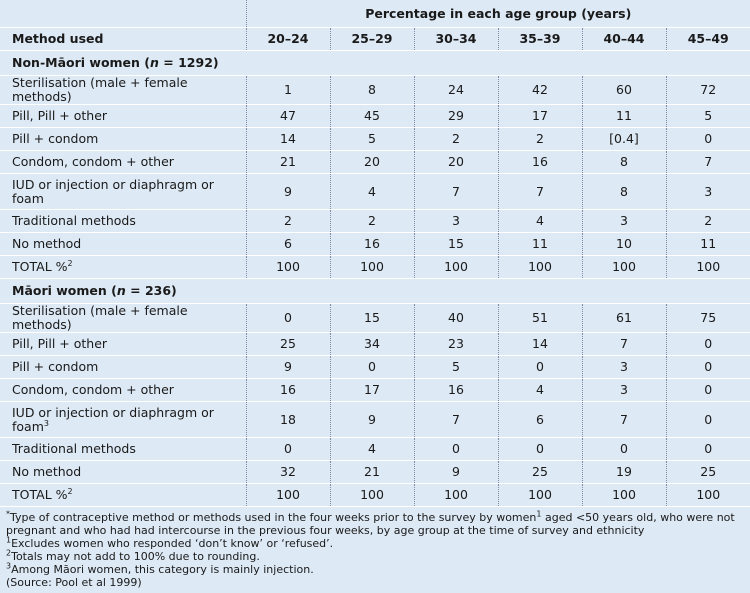 The width and height of the screenshot is (750, 593). I want to click on data-row: Condom, condom + other 21 20 20 16 8 7, so click(375, 162).